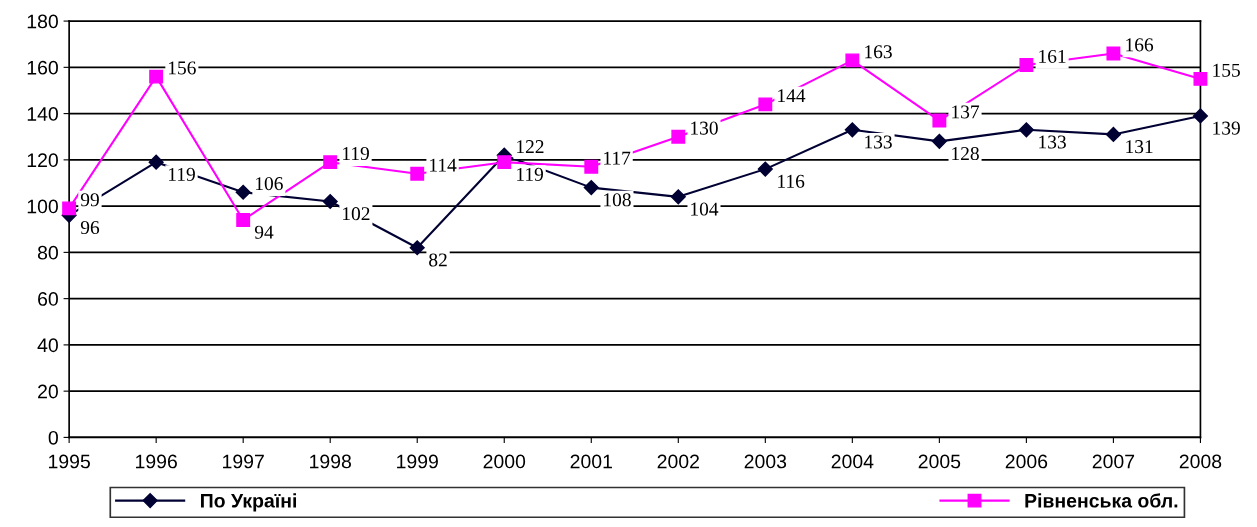  I want to click on x-tick-label: 1998, so click(330, 461).